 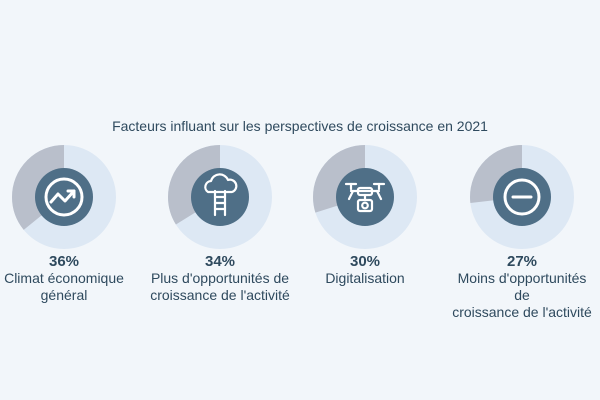 I want to click on percentage-value: 27%, so click(x=522, y=261).